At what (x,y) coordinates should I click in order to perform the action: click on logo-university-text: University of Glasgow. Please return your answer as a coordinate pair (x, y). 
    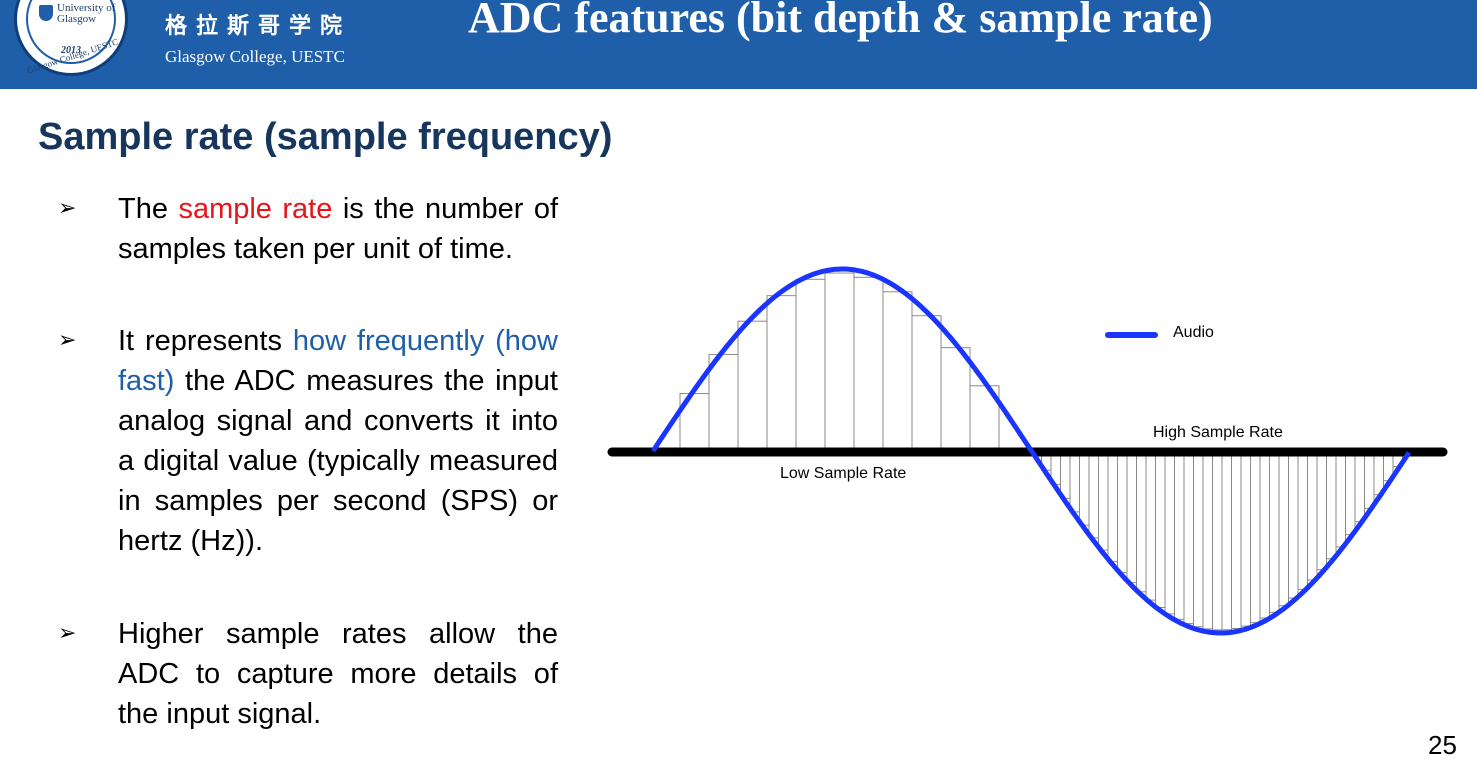
    Looking at the image, I should click on (86, 13).